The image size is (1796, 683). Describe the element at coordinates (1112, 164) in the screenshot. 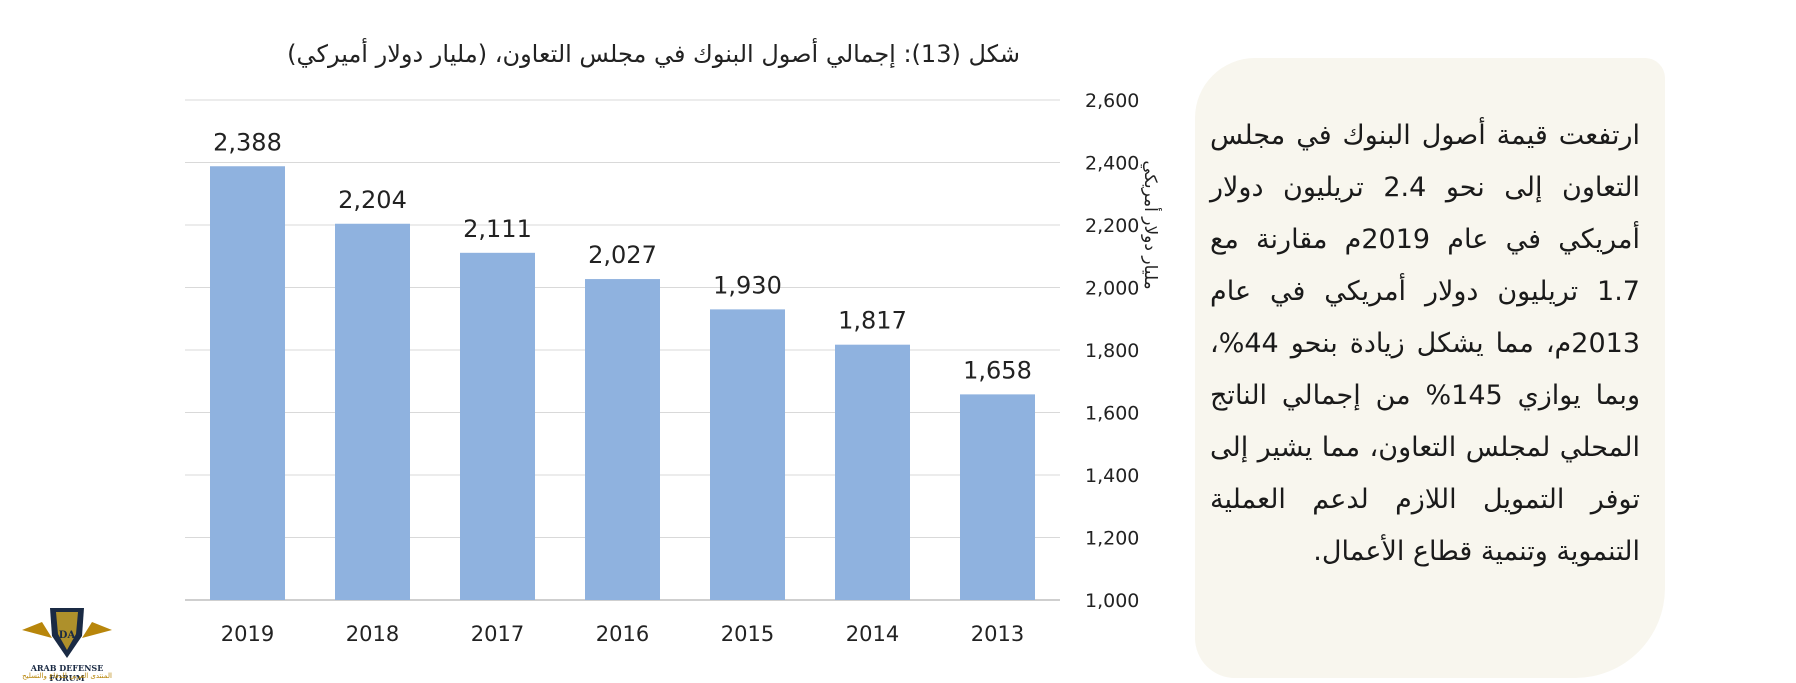

I see `y-tick-label: 2,400` at that location.